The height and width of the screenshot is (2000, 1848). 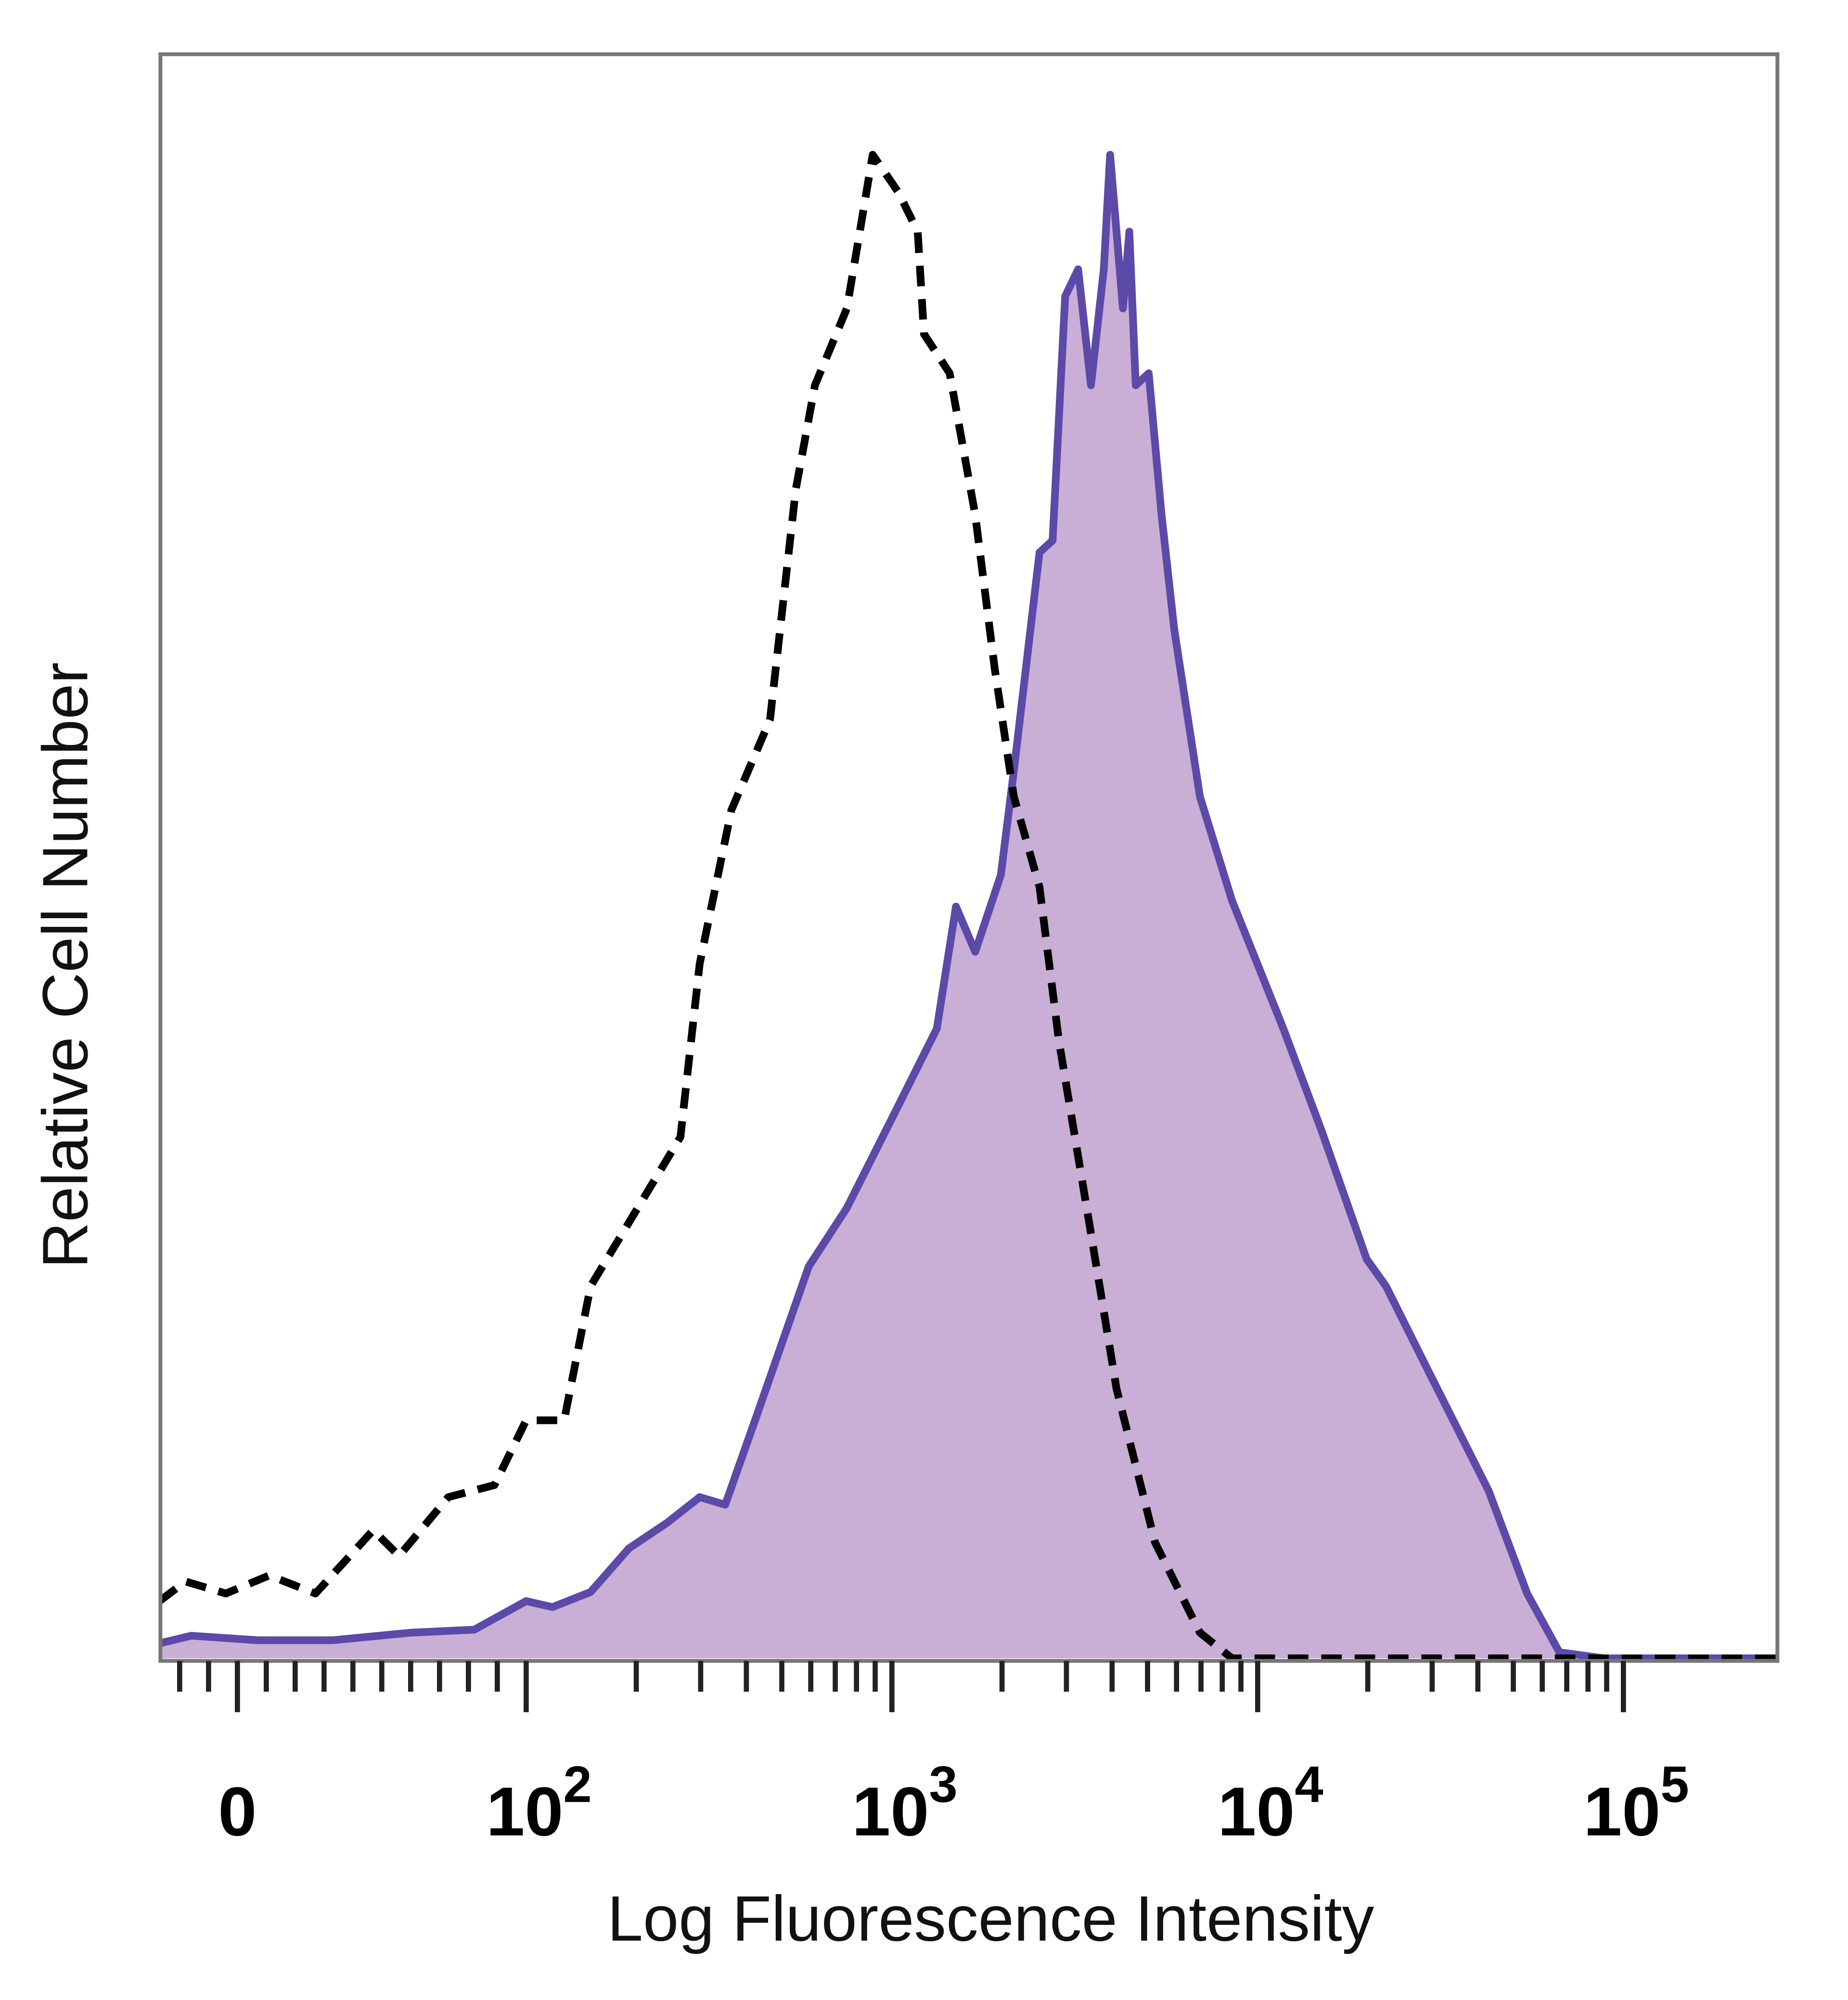 I want to click on x-axis-title: Log Fluorescence Intensity, so click(x=990, y=1919).